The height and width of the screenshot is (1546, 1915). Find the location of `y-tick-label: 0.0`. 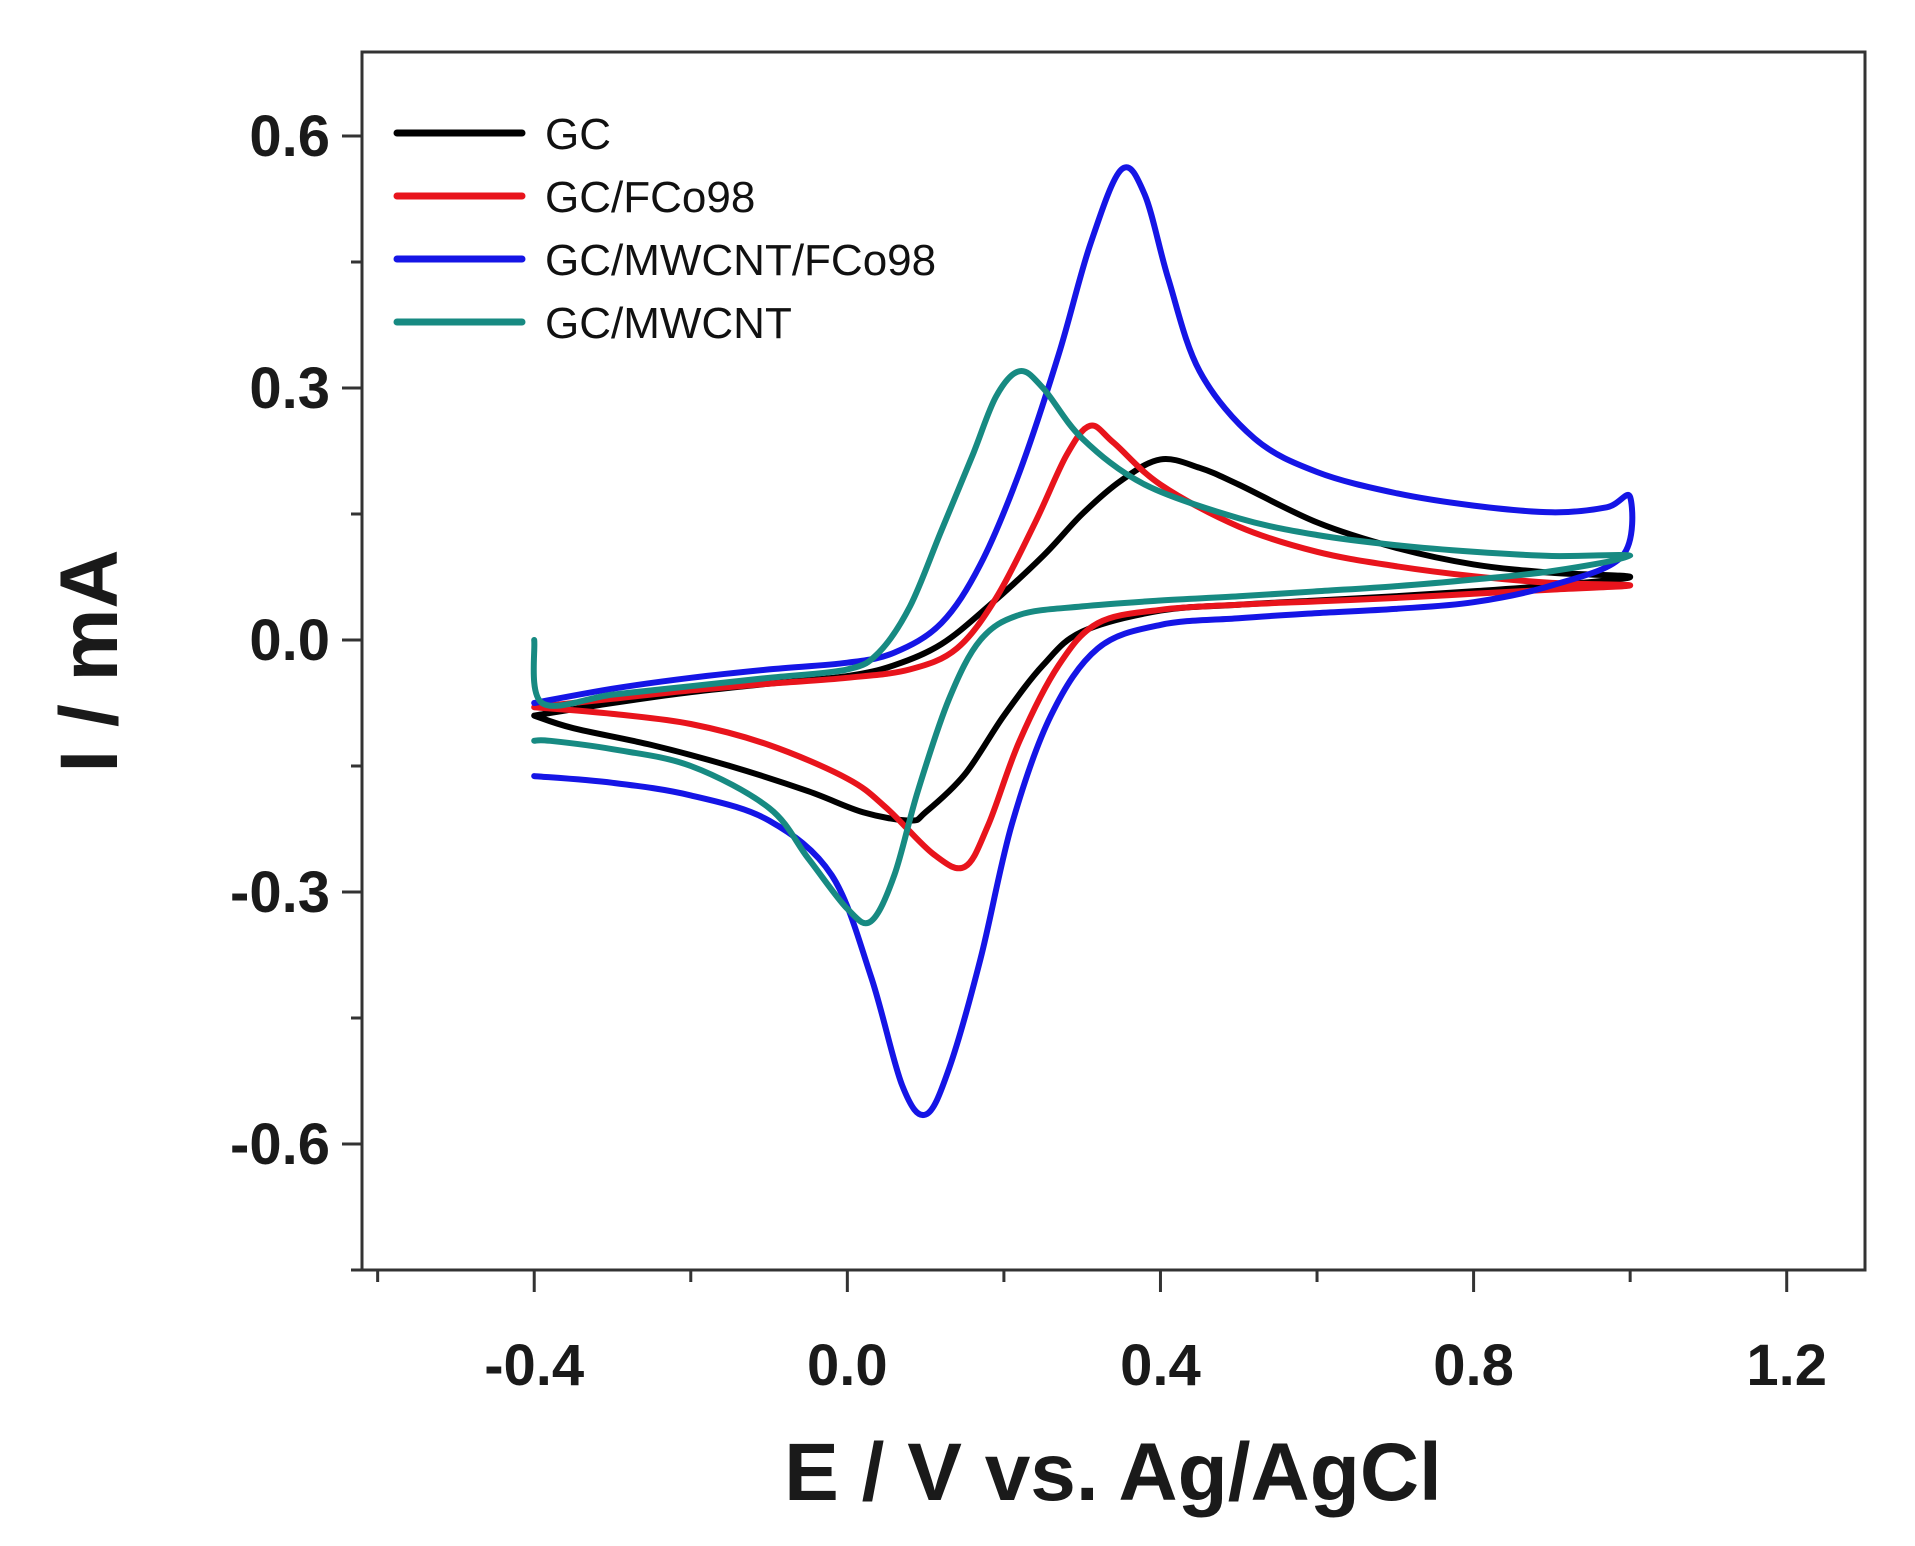

y-tick-label: 0.0 is located at coordinates (289, 640).